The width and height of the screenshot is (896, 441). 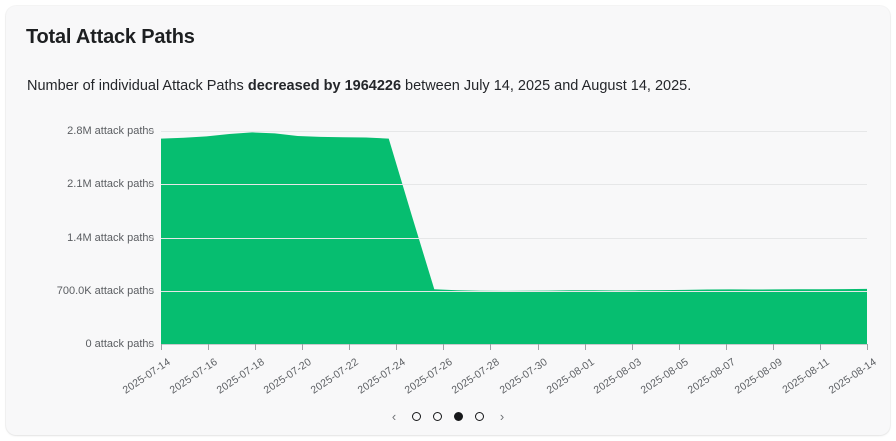 I want to click on chevron-right-icon: ›, so click(x=502, y=416).